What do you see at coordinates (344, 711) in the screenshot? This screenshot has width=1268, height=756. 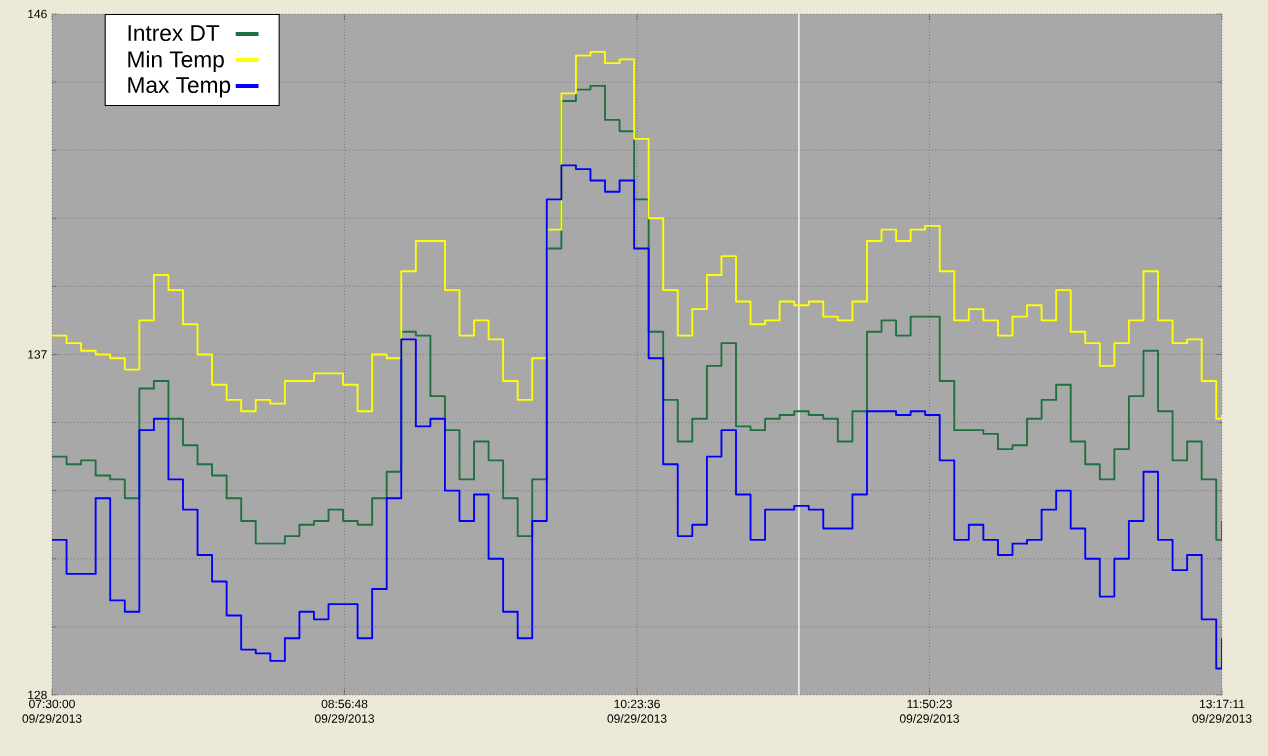 I see `x-tick-label: 08:56:48 09/29/2013` at bounding box center [344, 711].